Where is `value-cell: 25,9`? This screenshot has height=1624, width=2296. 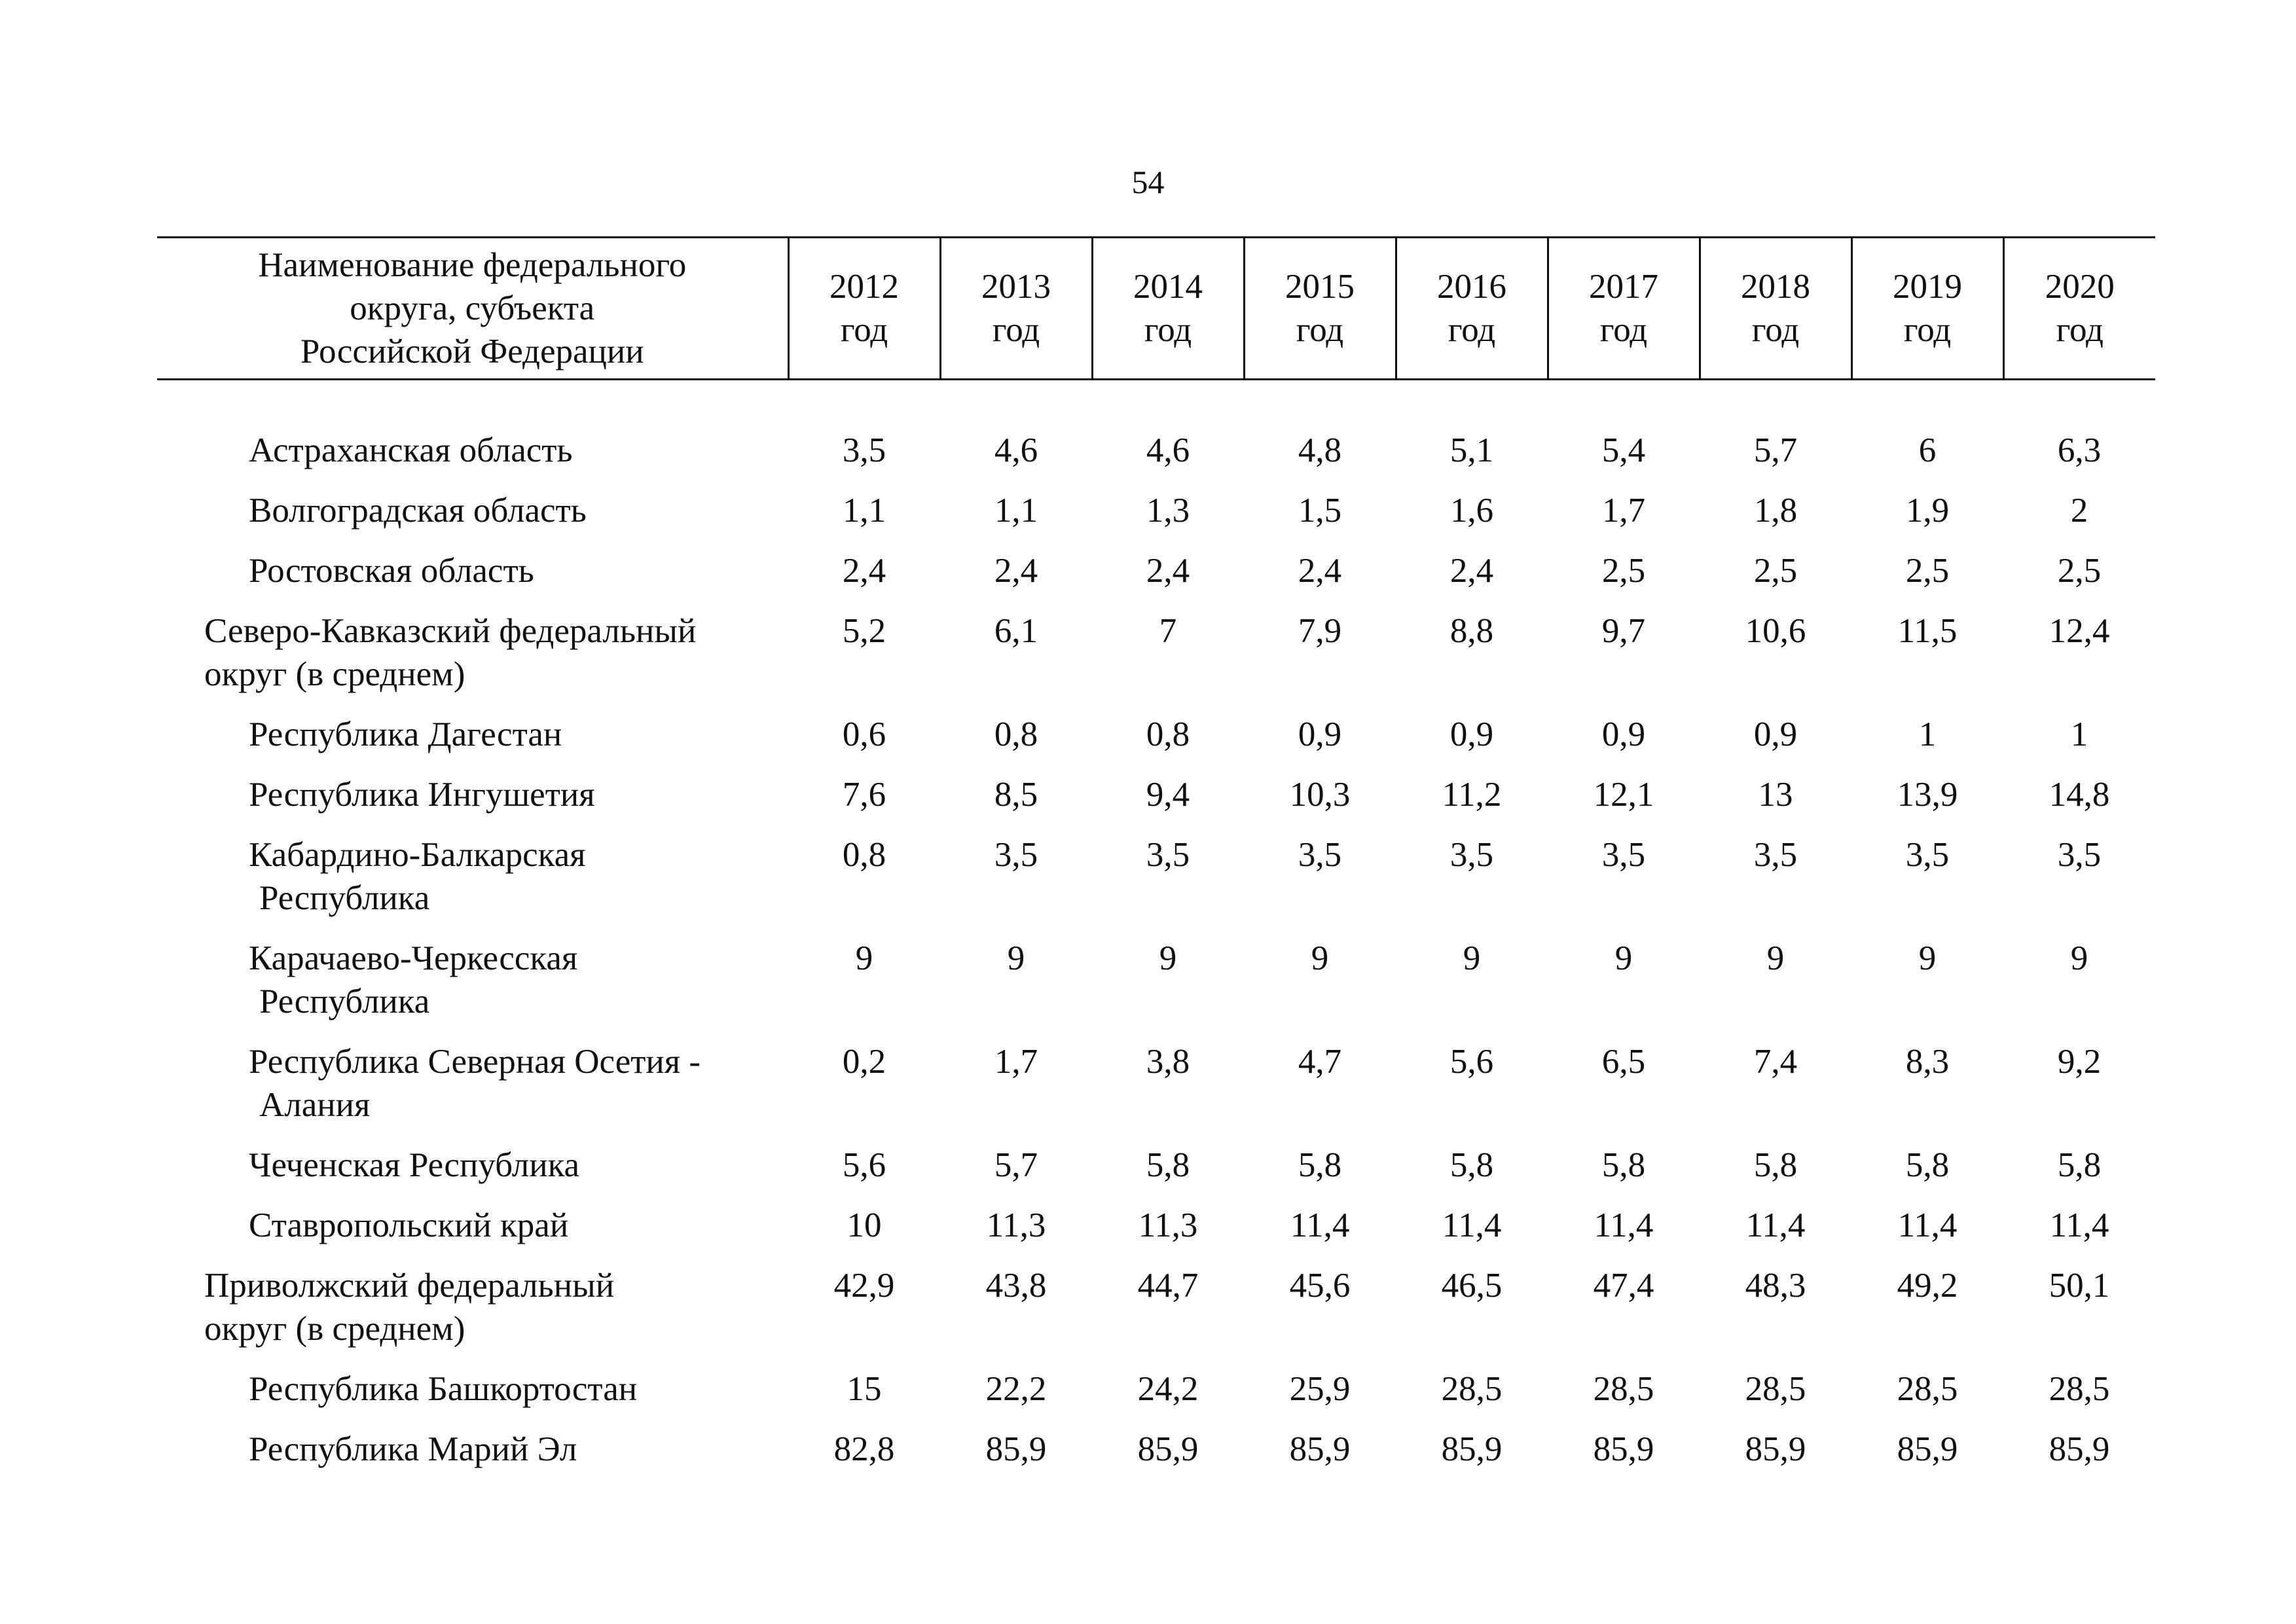
value-cell: 25,9 is located at coordinates (1320, 1389).